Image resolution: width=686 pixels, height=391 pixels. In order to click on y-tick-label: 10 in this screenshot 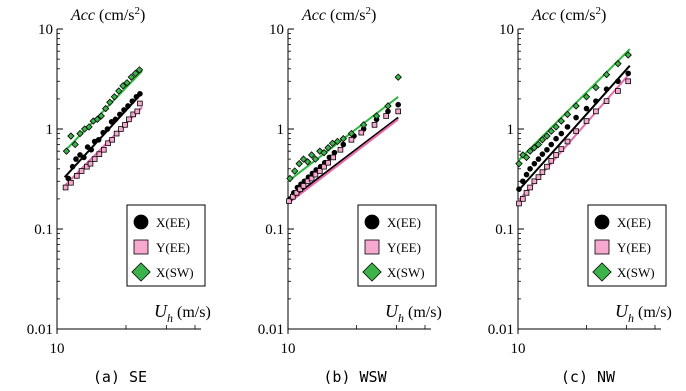, I will do `click(506, 30)`.